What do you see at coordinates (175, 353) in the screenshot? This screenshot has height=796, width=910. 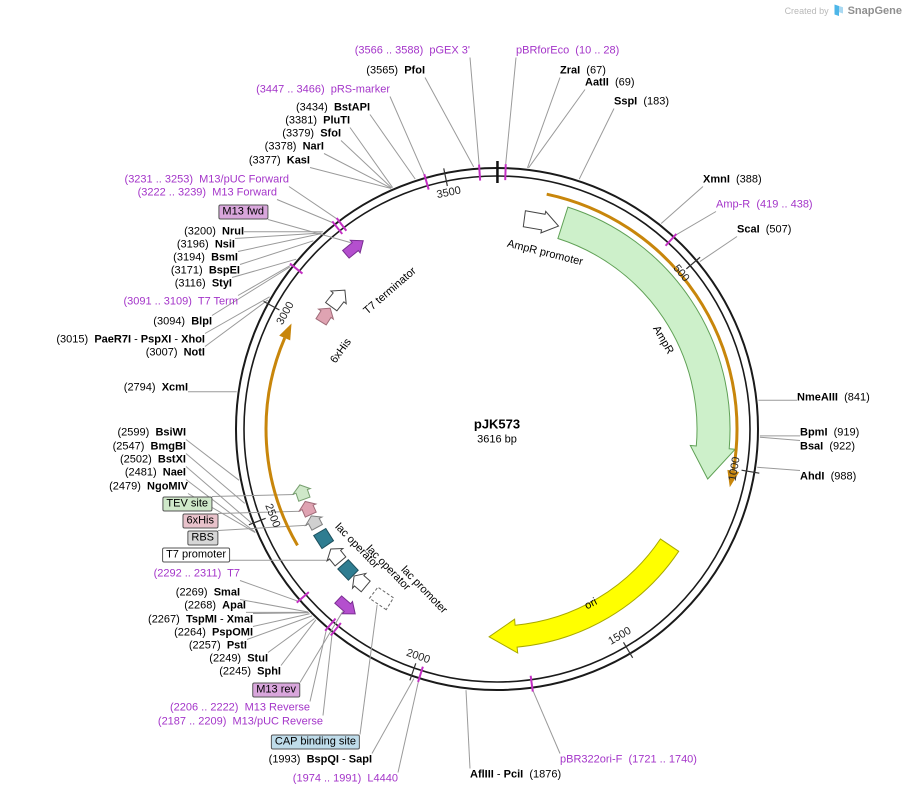 I see `label-noti: (3007) NotI` at bounding box center [175, 353].